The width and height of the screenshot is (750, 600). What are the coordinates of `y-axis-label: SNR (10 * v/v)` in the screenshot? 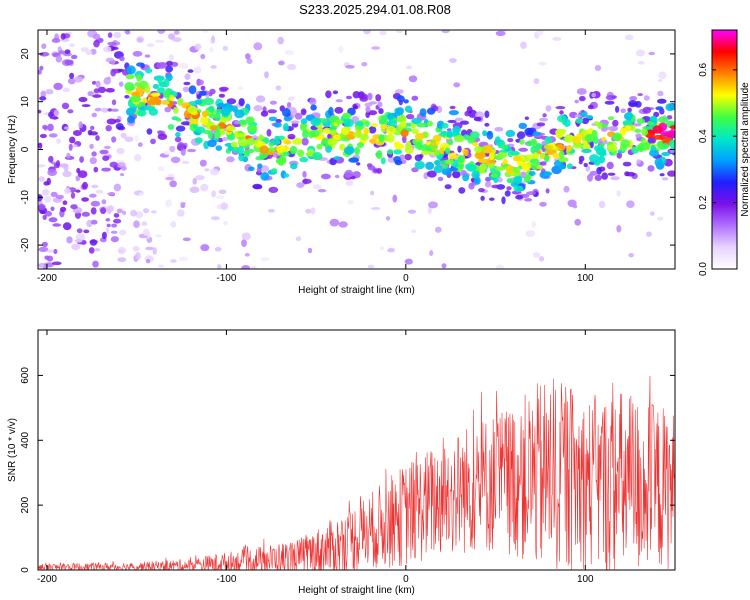 It's located at (12, 450).